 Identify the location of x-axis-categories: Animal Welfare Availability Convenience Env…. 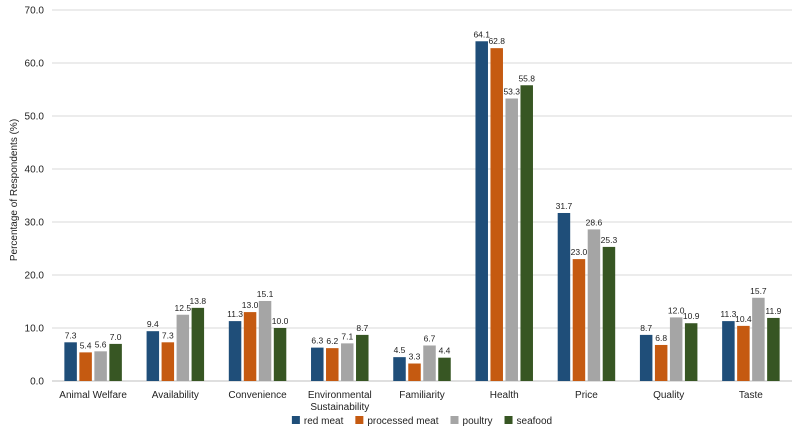
(411, 401).